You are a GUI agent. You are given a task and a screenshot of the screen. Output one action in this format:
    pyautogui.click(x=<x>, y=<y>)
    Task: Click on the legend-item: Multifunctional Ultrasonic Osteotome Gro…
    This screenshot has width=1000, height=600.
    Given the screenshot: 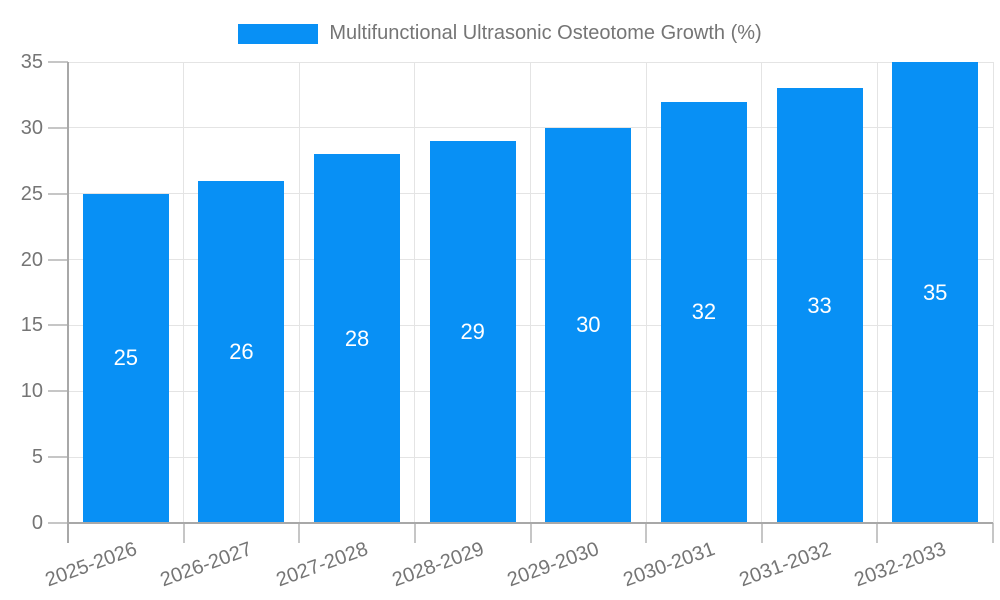 What is the action you would take?
    pyautogui.click(x=500, y=33)
    